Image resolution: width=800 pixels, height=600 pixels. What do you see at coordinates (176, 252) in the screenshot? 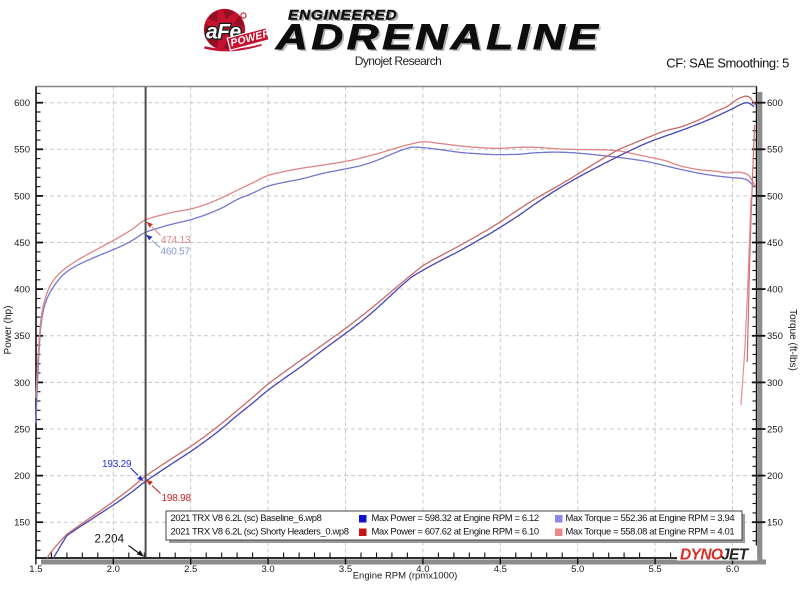
I see `svg-text: 460.57` at bounding box center [176, 252].